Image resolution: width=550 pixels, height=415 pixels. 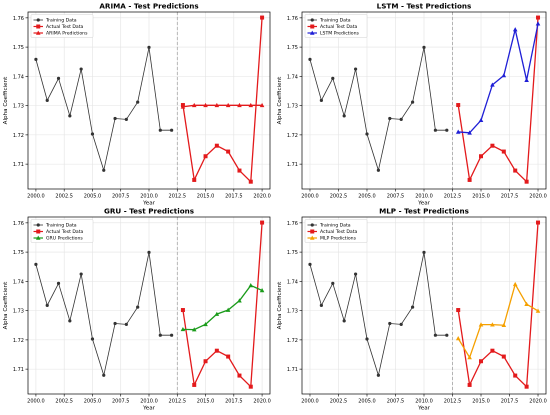 What do you see at coordinates (93, 197) in the screenshot?
I see `x-tick-label: 2005.0` at bounding box center [93, 197].